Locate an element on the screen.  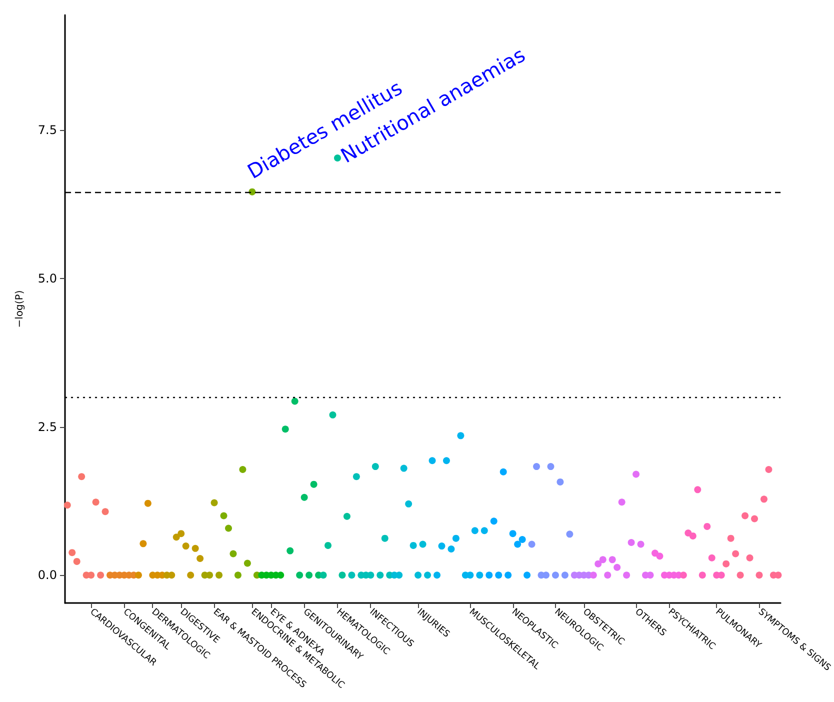
y-axis-title: −log(P) is located at coordinates (20, 309).